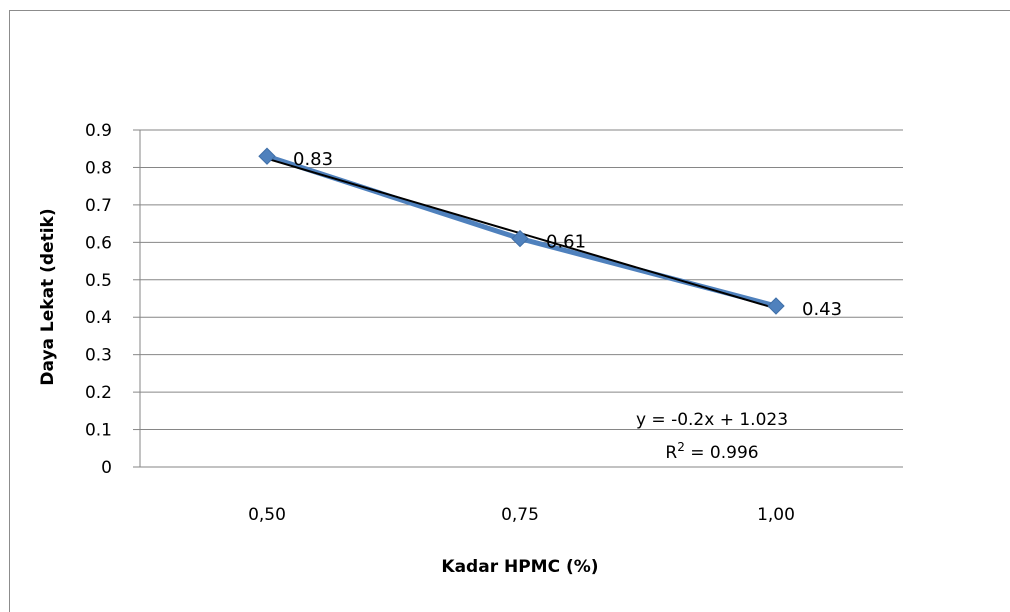 The width and height of the screenshot is (1010, 612). I want to click on x-tick-labels: 0,50 0,75 1,00, so click(521, 515).